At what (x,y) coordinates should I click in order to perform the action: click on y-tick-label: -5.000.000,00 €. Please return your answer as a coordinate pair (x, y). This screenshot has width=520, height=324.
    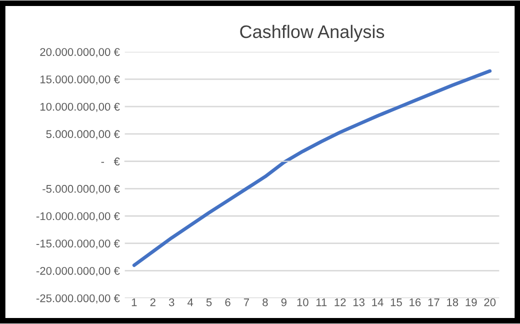
    Looking at the image, I should click on (81, 189).